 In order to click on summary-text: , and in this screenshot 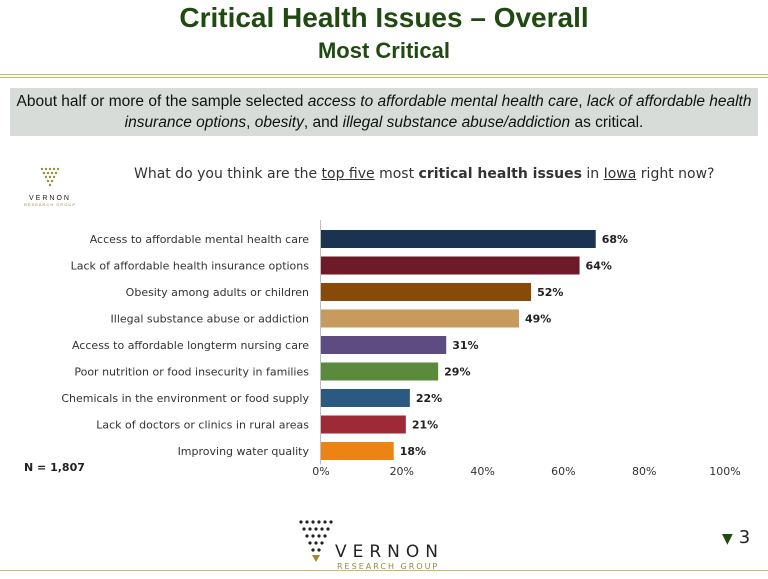, I will do `click(323, 122)`.